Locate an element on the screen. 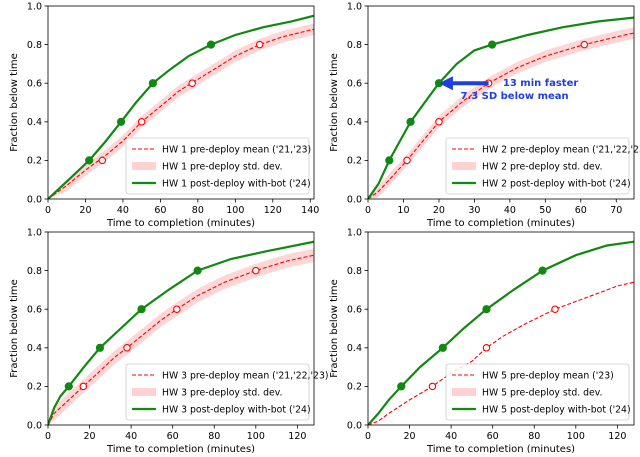  x-tick-label: 10 is located at coordinates (403, 210).